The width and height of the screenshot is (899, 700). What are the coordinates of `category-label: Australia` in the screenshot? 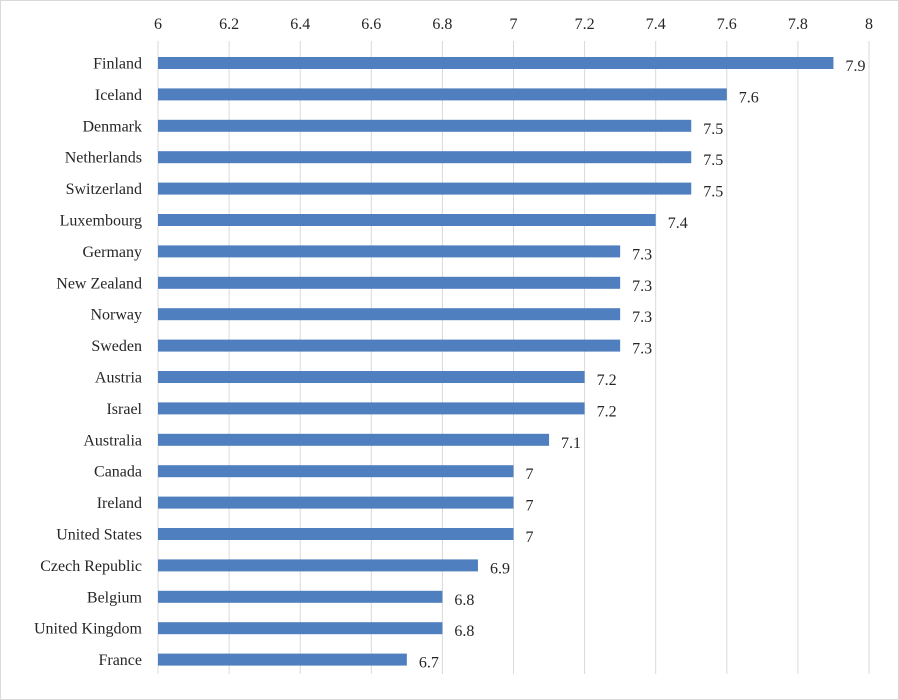 It's located at (112, 440).